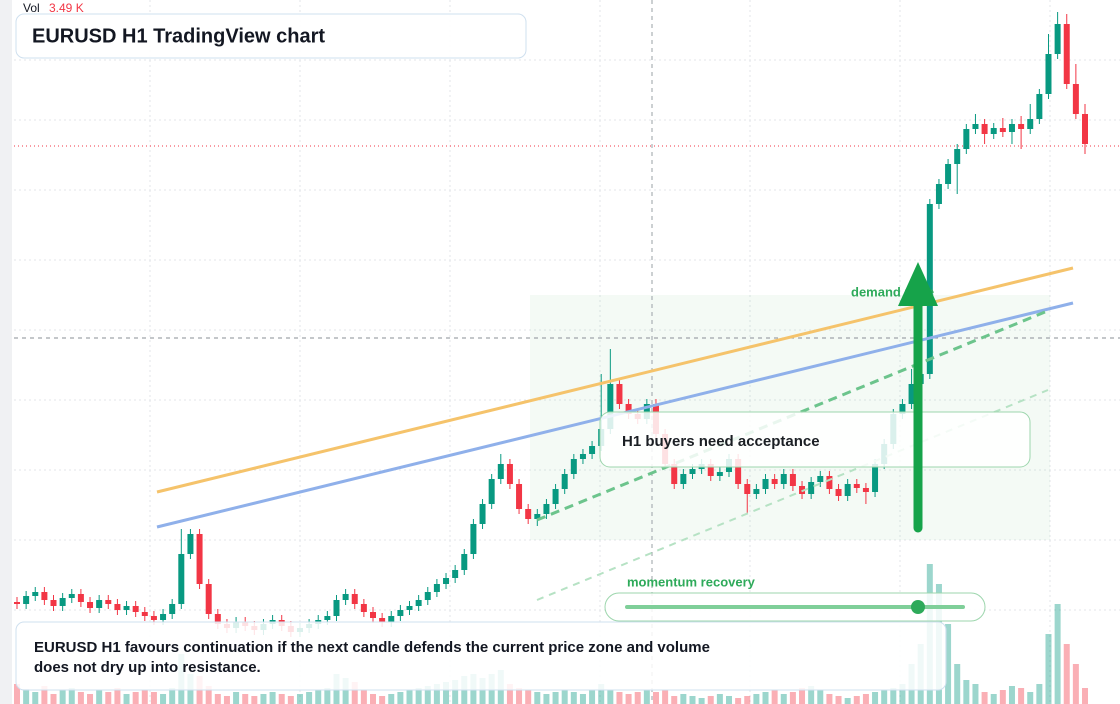  I want to click on slider-knob, so click(918, 607).